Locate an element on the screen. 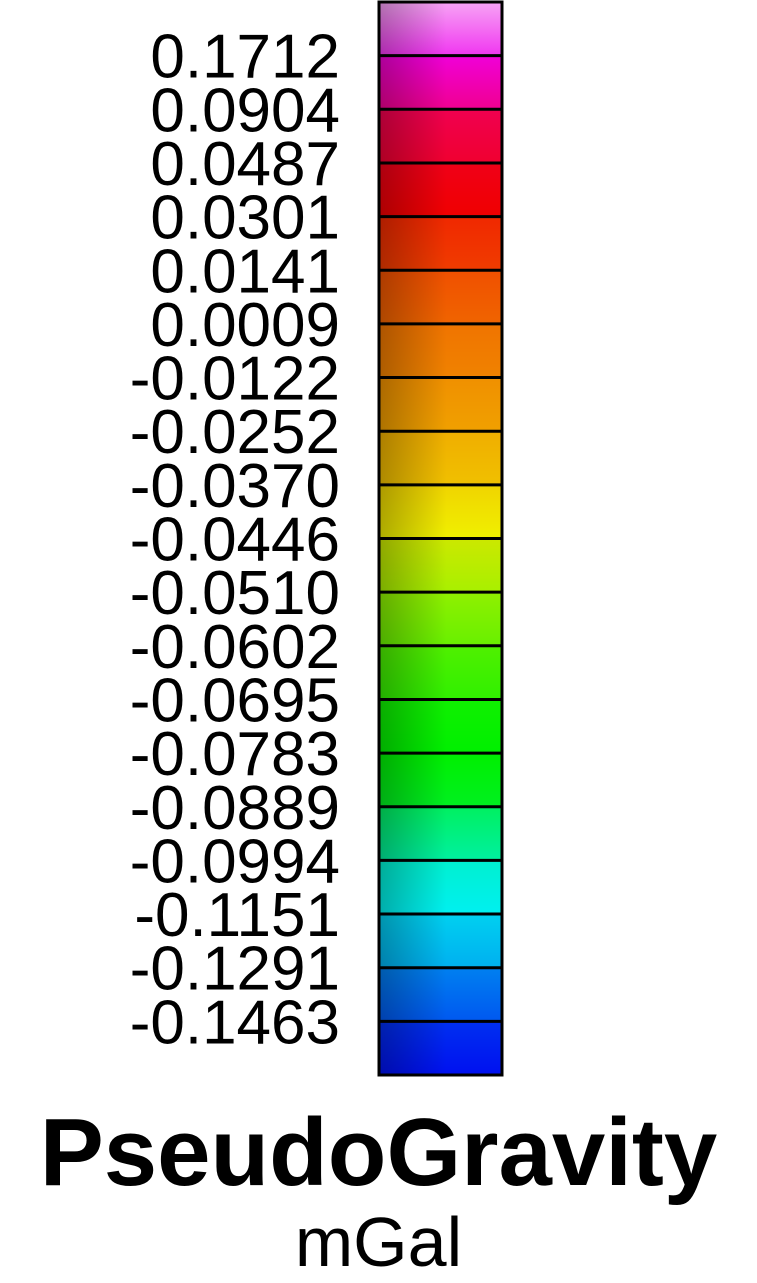 The height and width of the screenshot is (1283, 757). colorbar-tick-label: -0.0510 is located at coordinates (235, 593).